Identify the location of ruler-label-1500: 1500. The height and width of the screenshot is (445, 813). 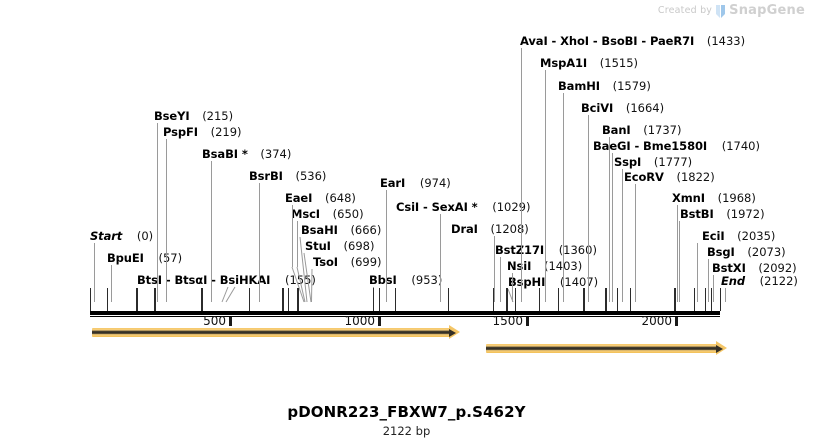
(507, 321).